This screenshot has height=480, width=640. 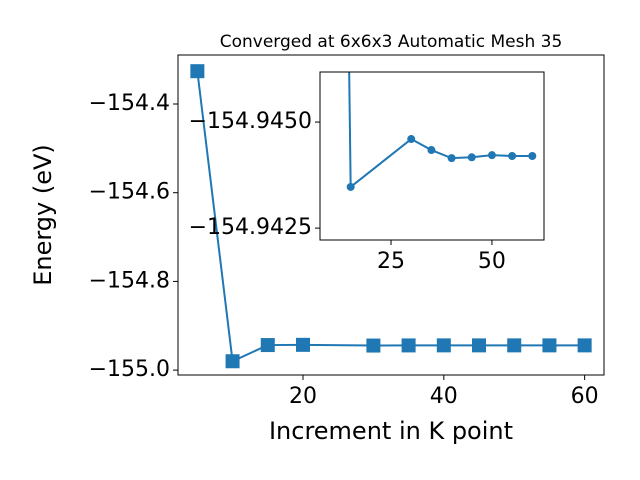 What do you see at coordinates (444, 396) in the screenshot?
I see `x-tick-label: 40` at bounding box center [444, 396].